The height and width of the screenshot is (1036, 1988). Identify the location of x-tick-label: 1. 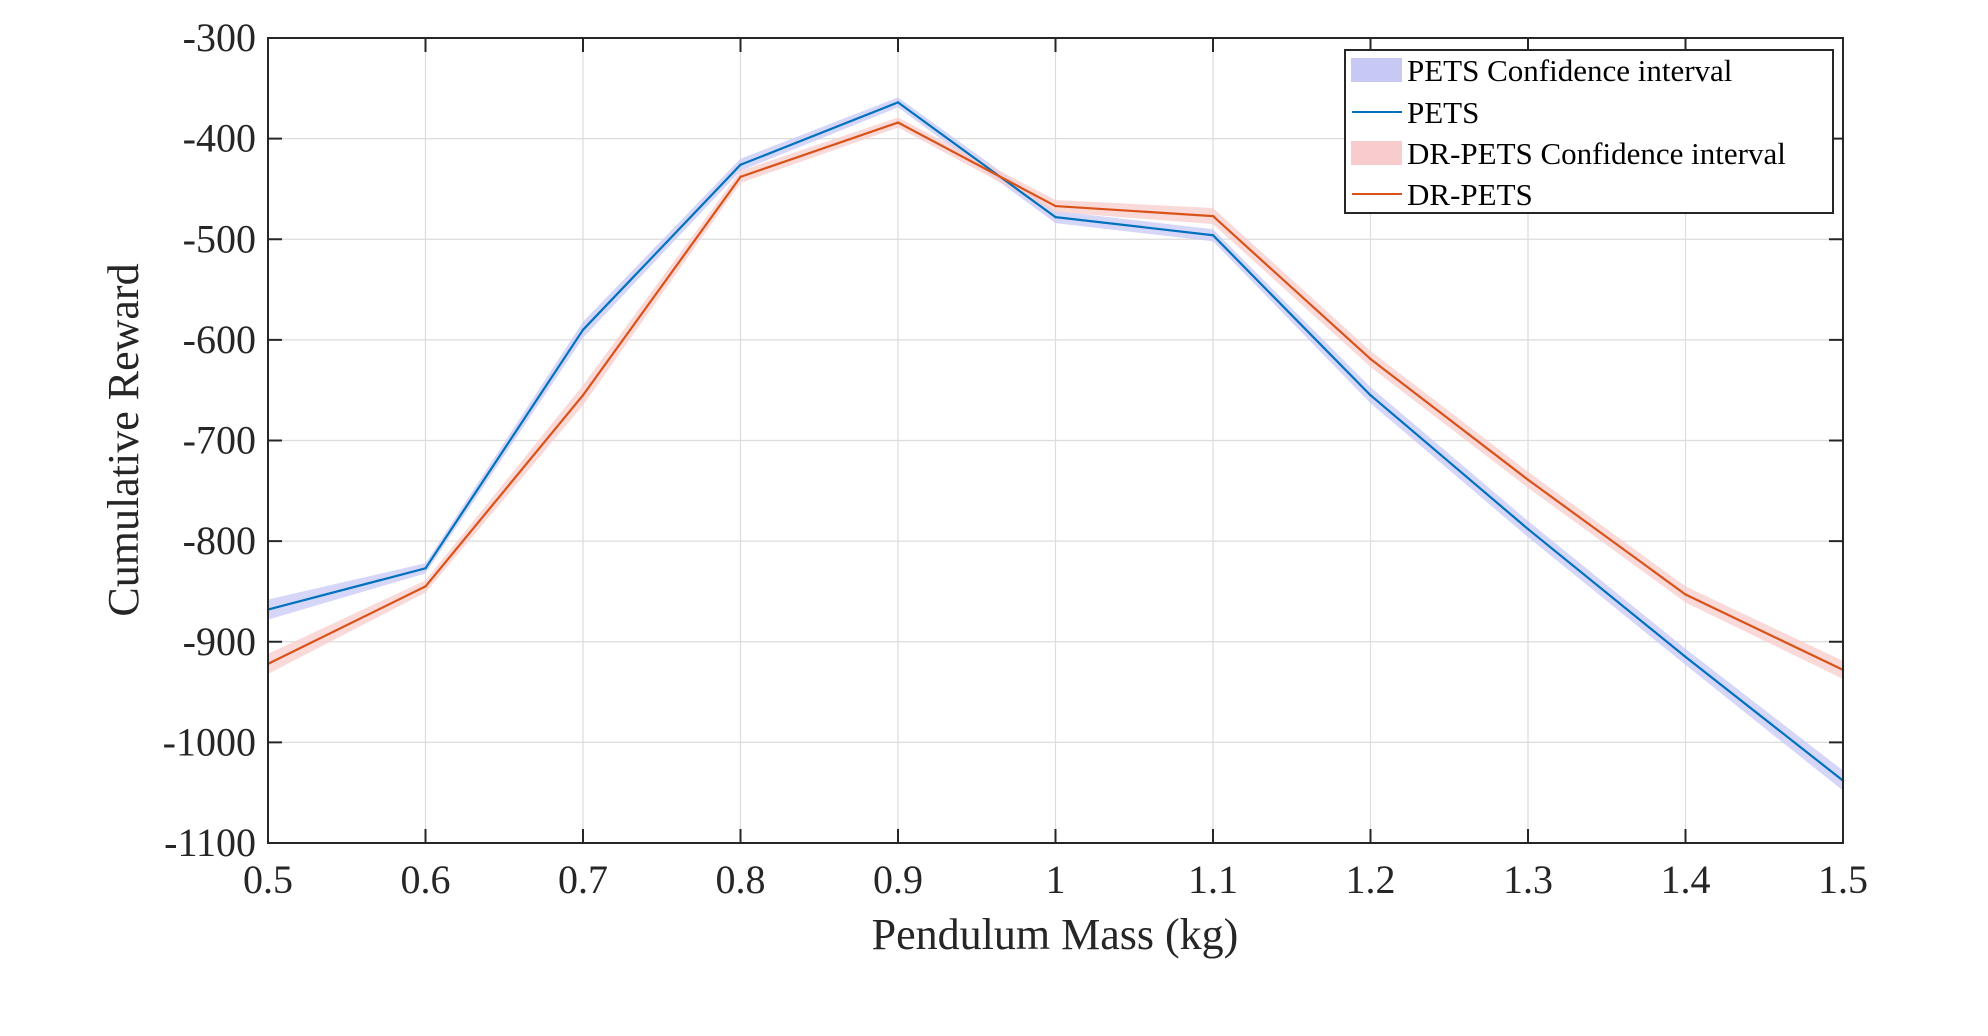
(1056, 879).